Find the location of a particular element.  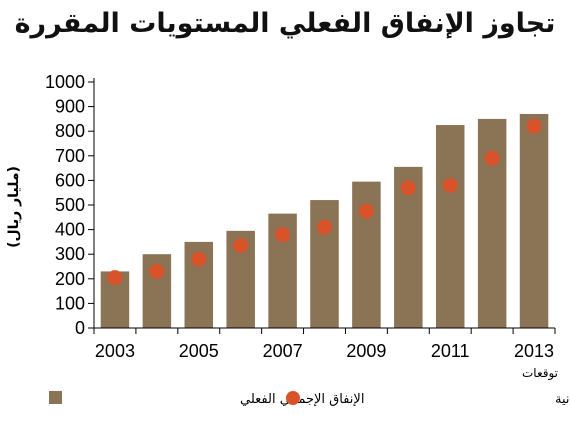

x-tick-label: 2005 is located at coordinates (199, 351).